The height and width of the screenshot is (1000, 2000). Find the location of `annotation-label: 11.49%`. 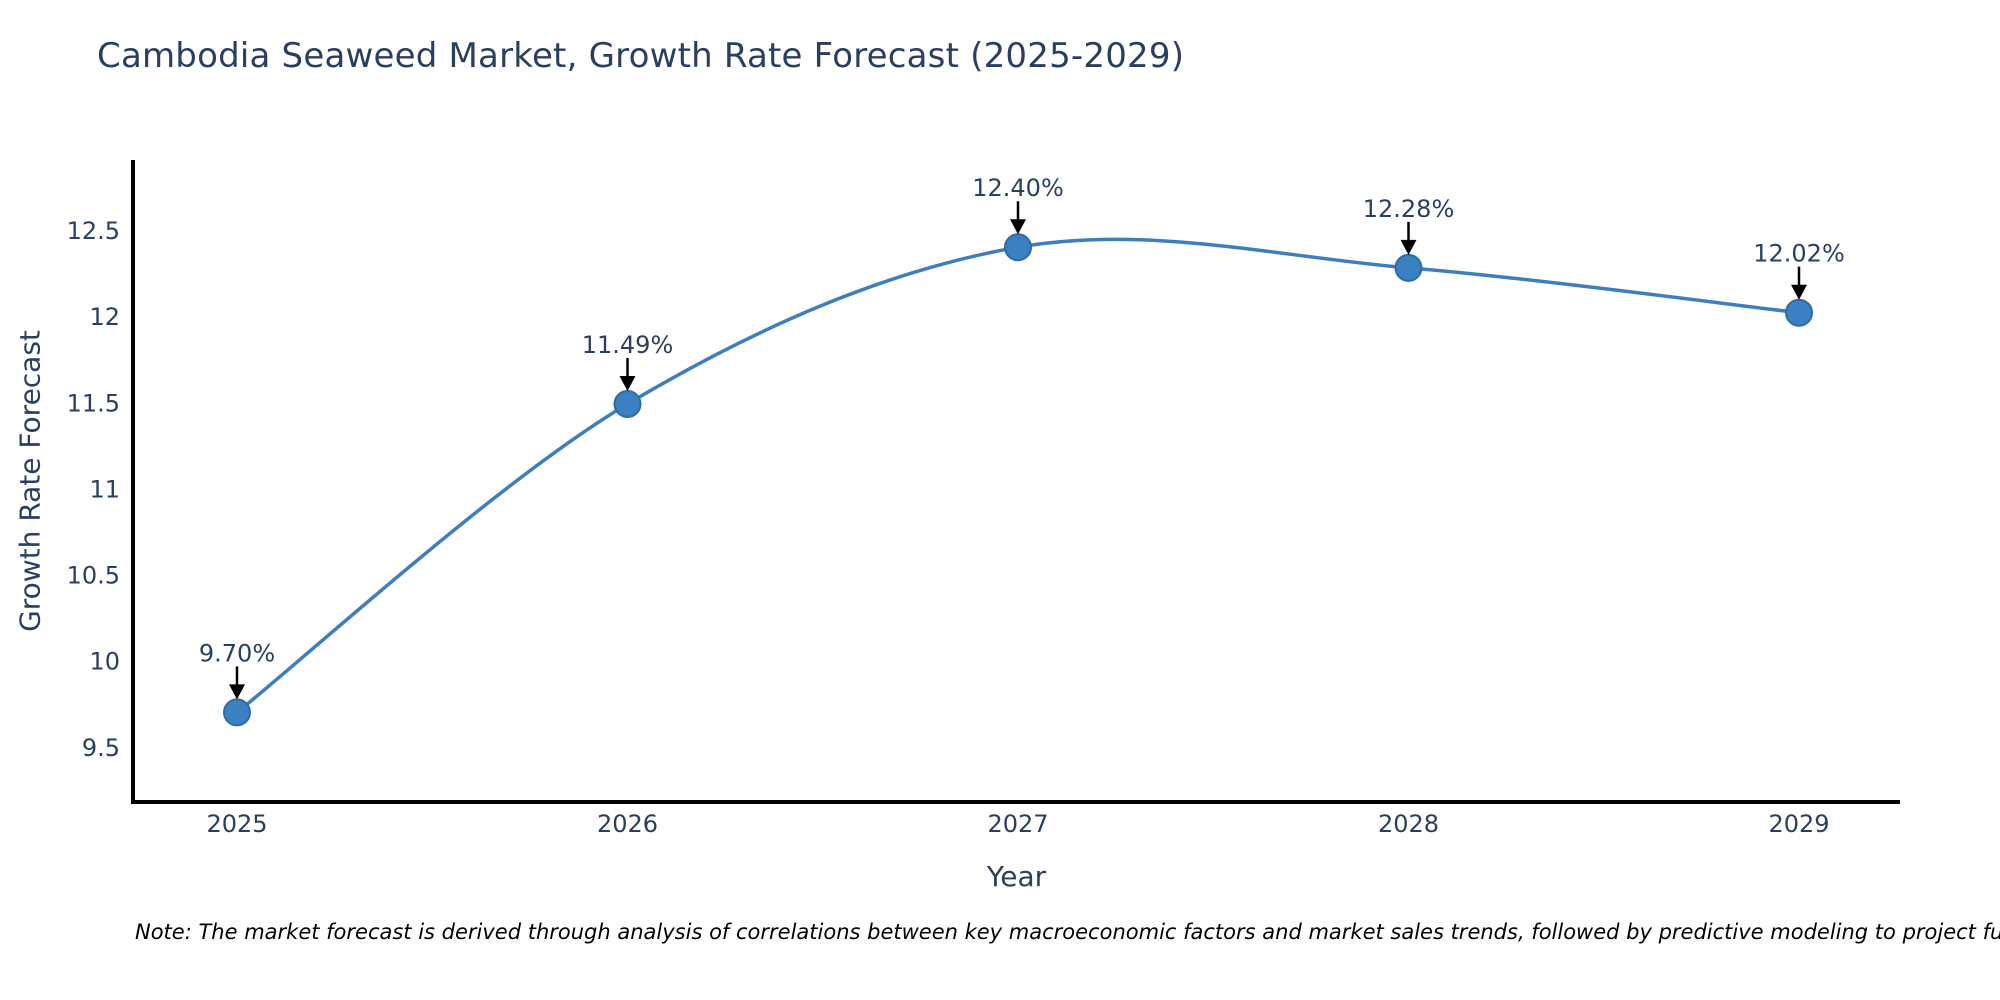

annotation-label: 11.49% is located at coordinates (628, 345).